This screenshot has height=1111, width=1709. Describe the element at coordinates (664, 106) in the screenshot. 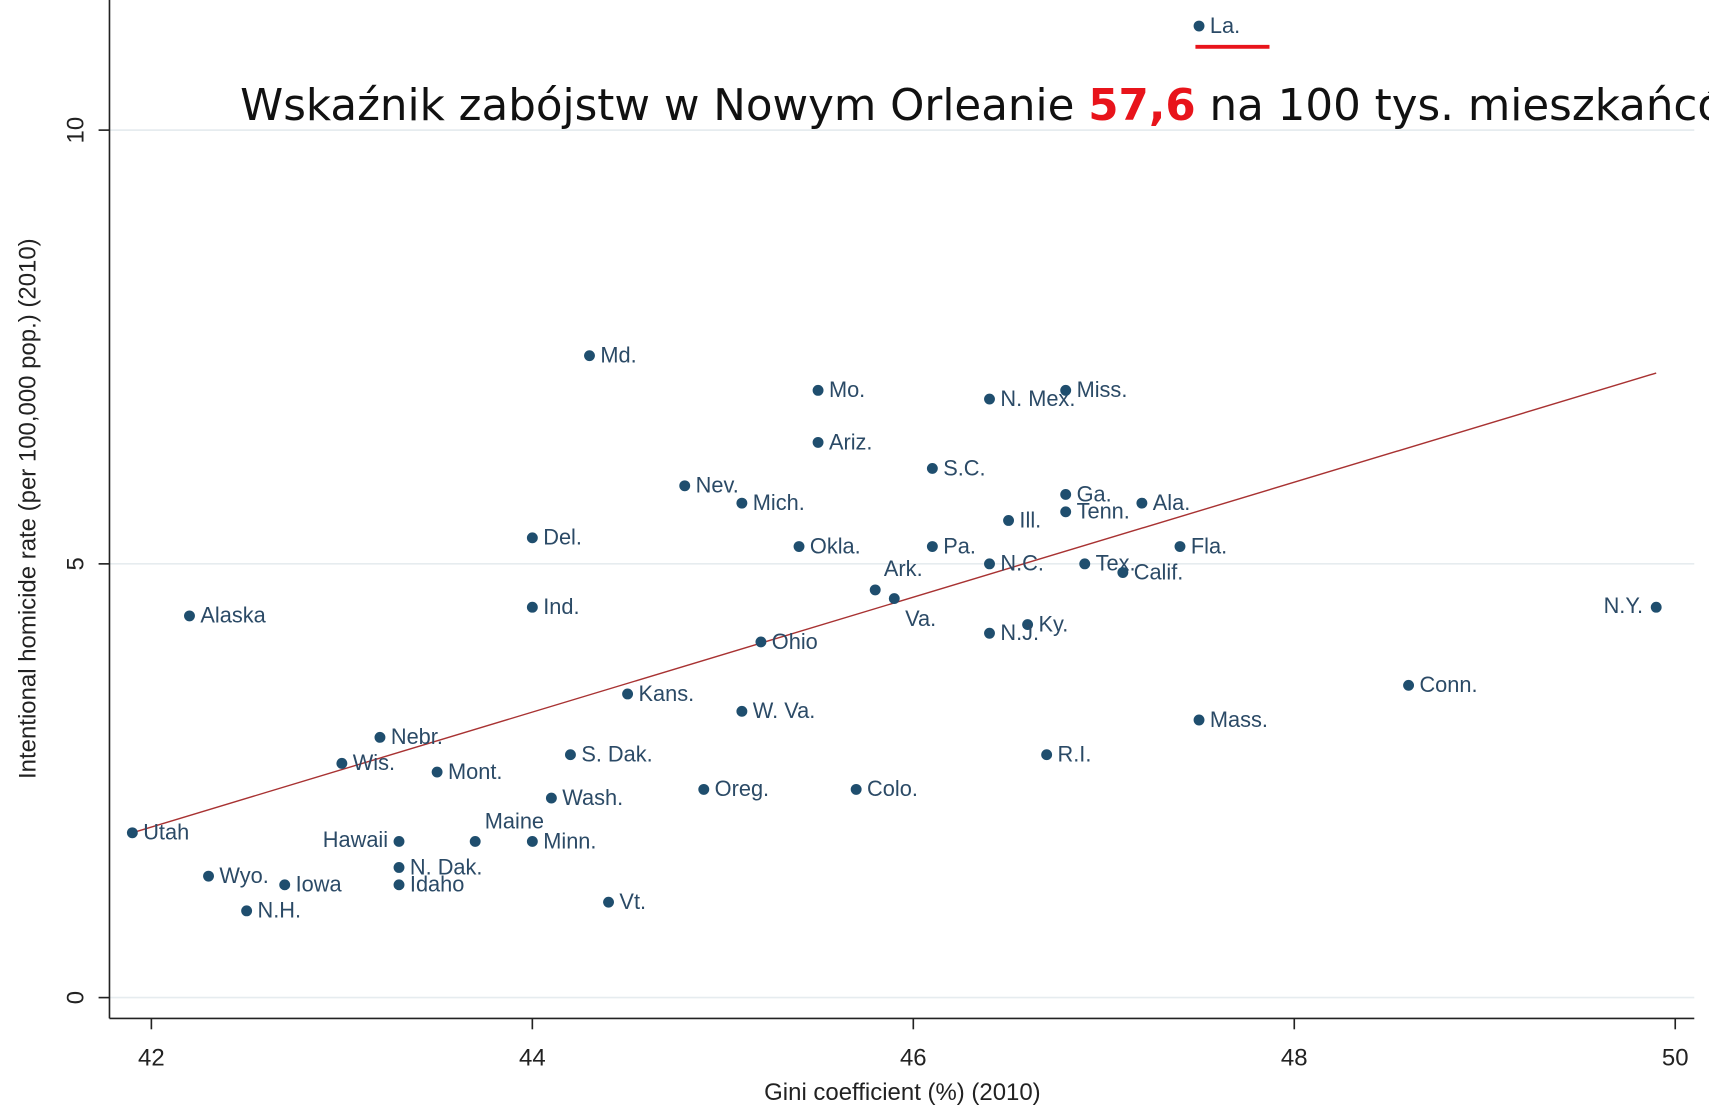

I see `annotation-text: Wskaźnik zabójstw w Nowym Orleanie` at that location.